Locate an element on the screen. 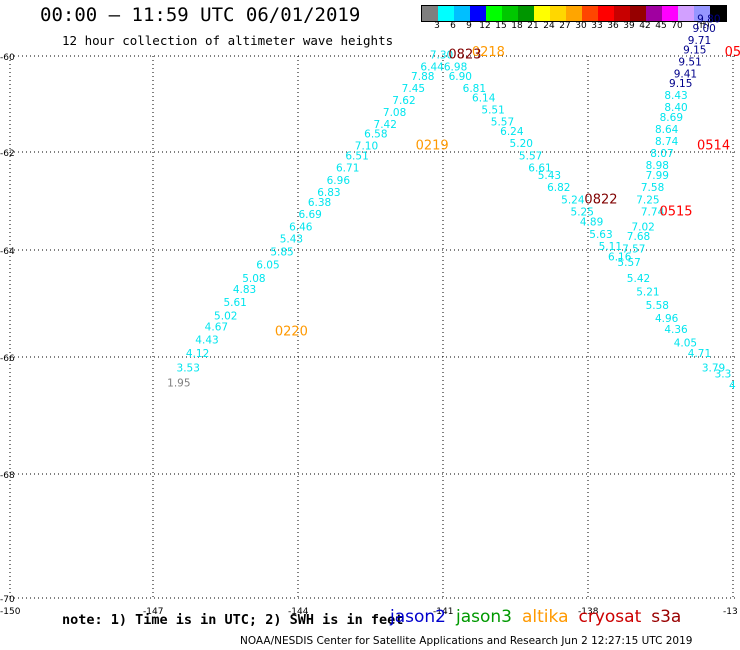  wave-height-point: 5.24 is located at coordinates (573, 200).